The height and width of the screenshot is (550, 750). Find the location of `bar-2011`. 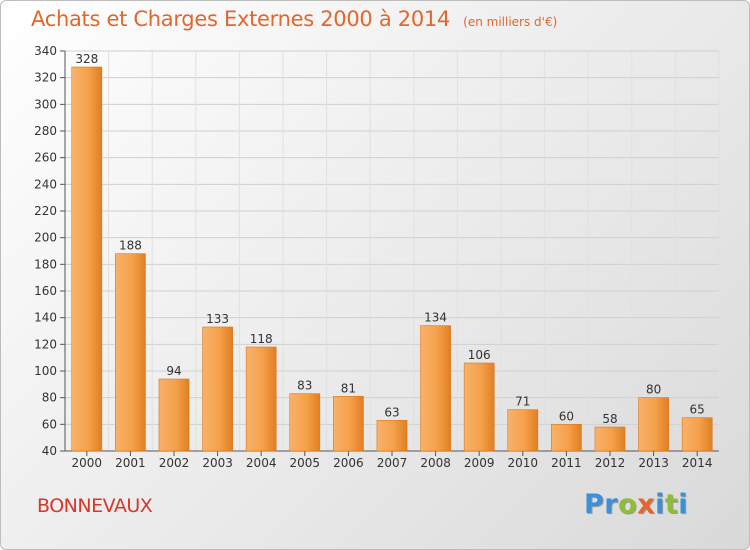

bar-2011 is located at coordinates (566, 438).